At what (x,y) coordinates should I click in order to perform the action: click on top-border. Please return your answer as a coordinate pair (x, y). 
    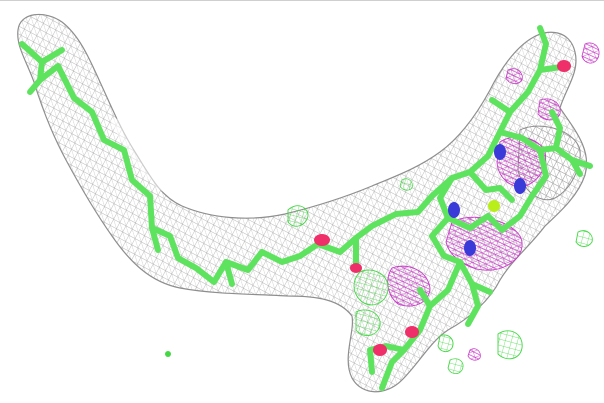
    Looking at the image, I should click on (302, 0).